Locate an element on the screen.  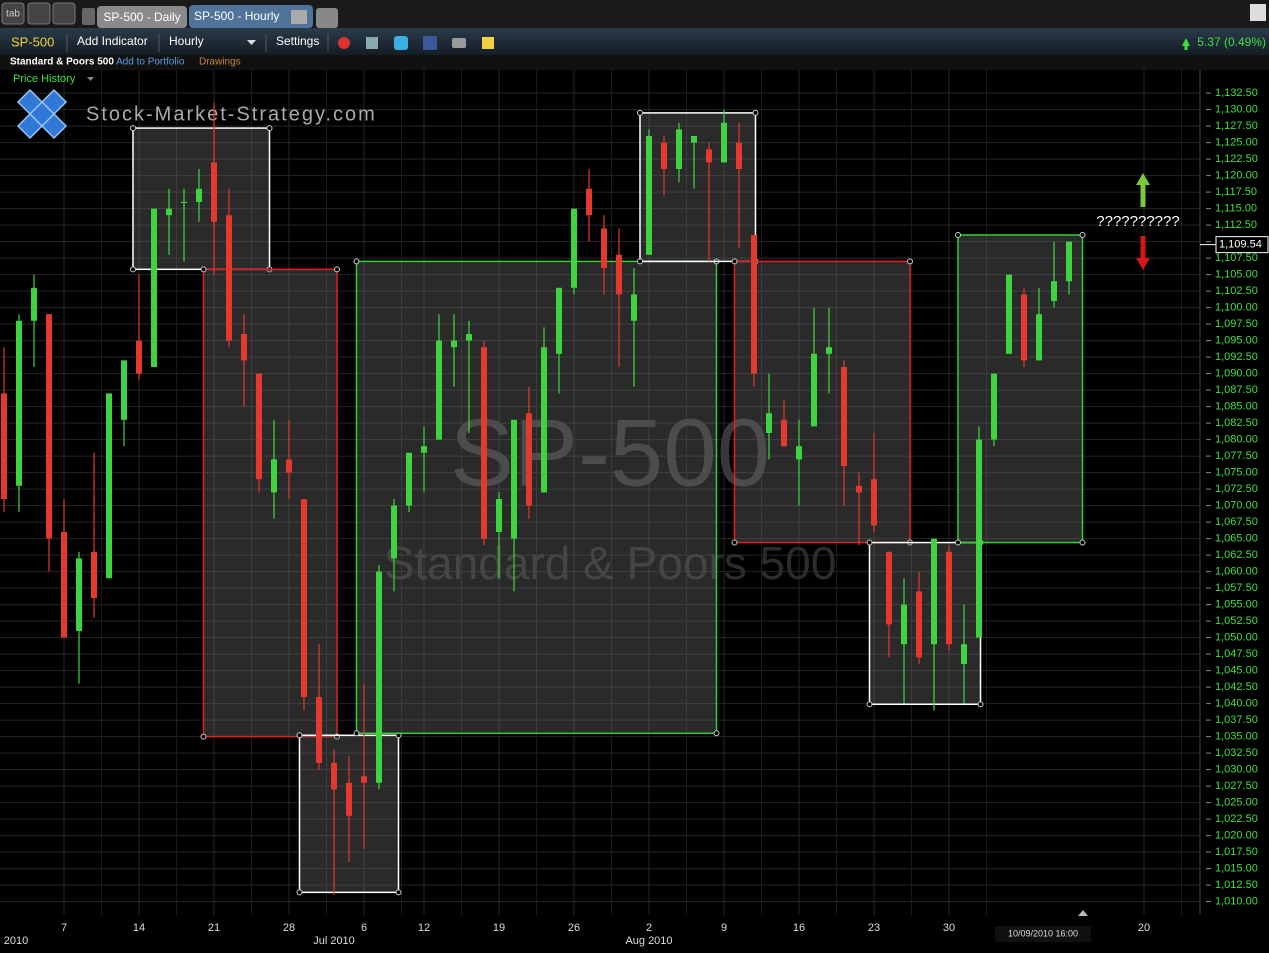
y-tick-label: 1,072.50 is located at coordinates (1236, 489).